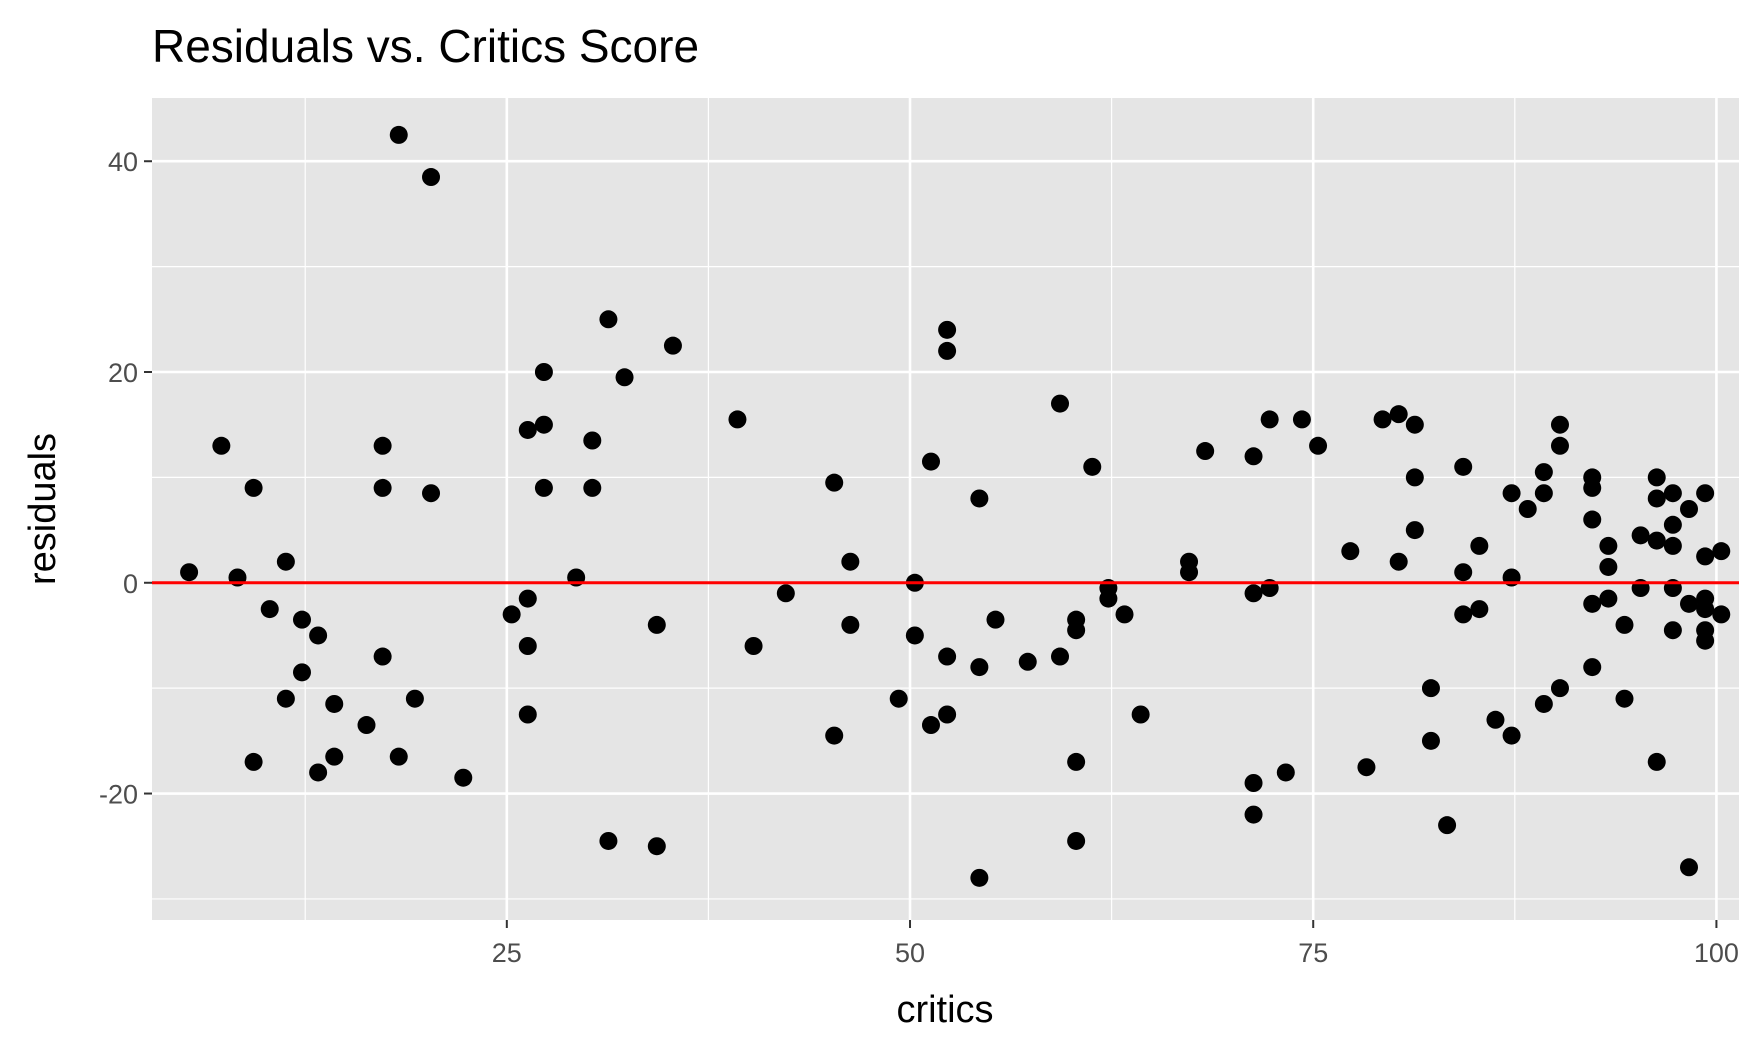 The height and width of the screenshot is (1050, 1749). What do you see at coordinates (123, 162) in the screenshot?
I see `y-tick-label: 40` at bounding box center [123, 162].